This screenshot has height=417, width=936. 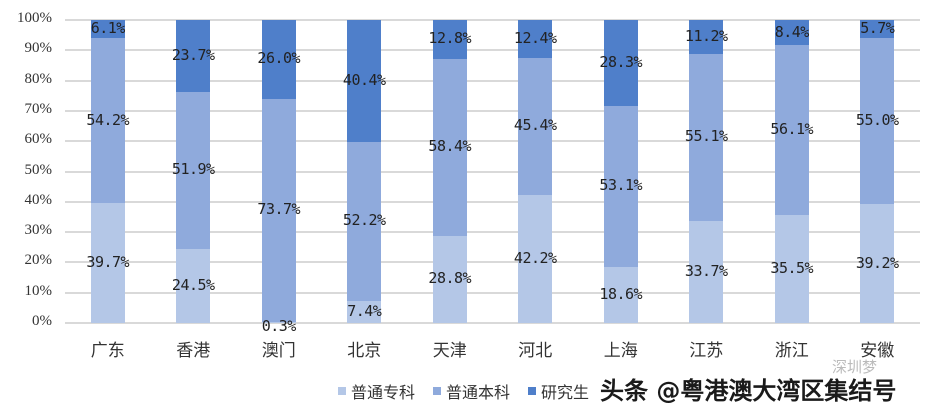 I want to click on y-tick-label: 80%, so click(x=38, y=78).